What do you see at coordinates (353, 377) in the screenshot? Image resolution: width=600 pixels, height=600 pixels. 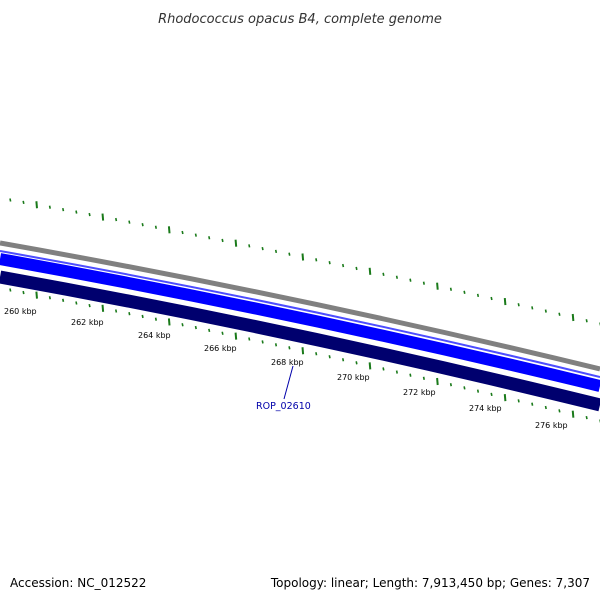 I see `tick-label-270: 270 kbp` at bounding box center [353, 377].